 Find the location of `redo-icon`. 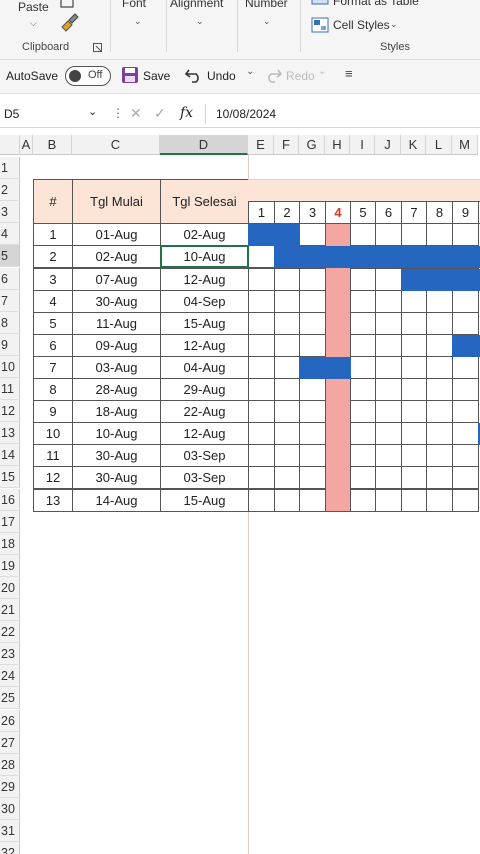

redo-icon is located at coordinates (273, 76).